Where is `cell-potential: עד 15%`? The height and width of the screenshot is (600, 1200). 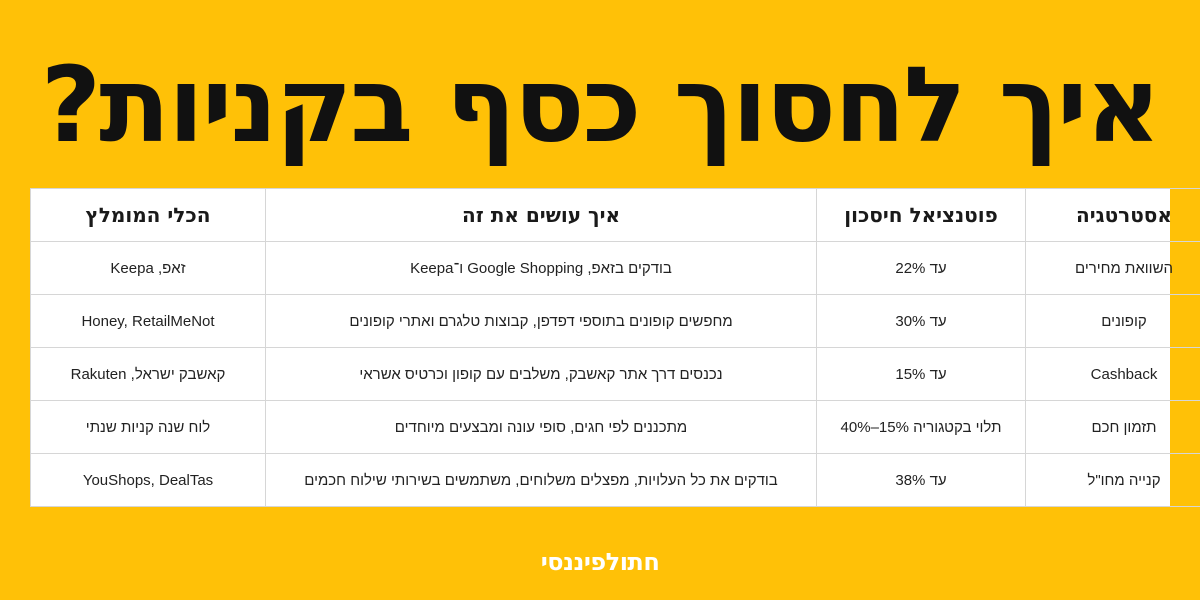
cell-potential: עד 15% is located at coordinates (921, 374).